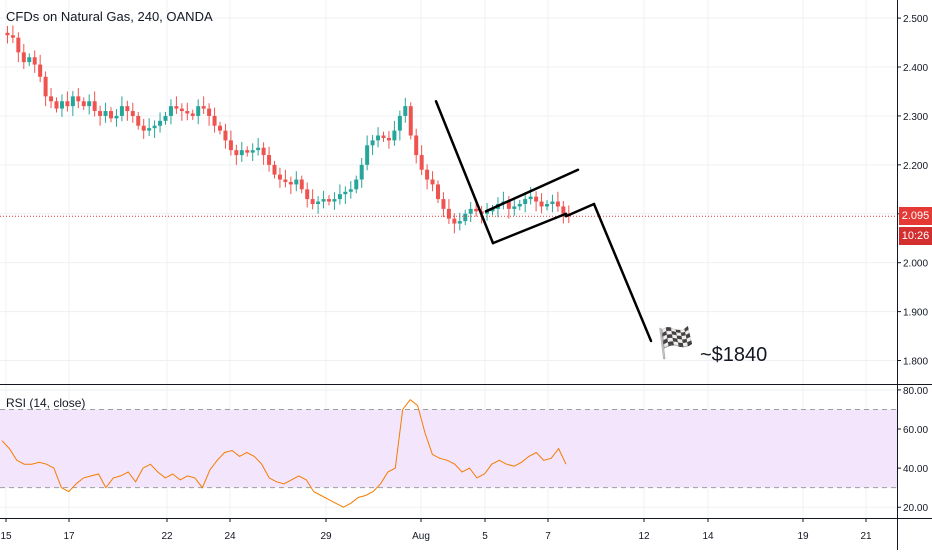  What do you see at coordinates (915, 19) in the screenshot?
I see `price-tick-label: 2.500` at bounding box center [915, 19].